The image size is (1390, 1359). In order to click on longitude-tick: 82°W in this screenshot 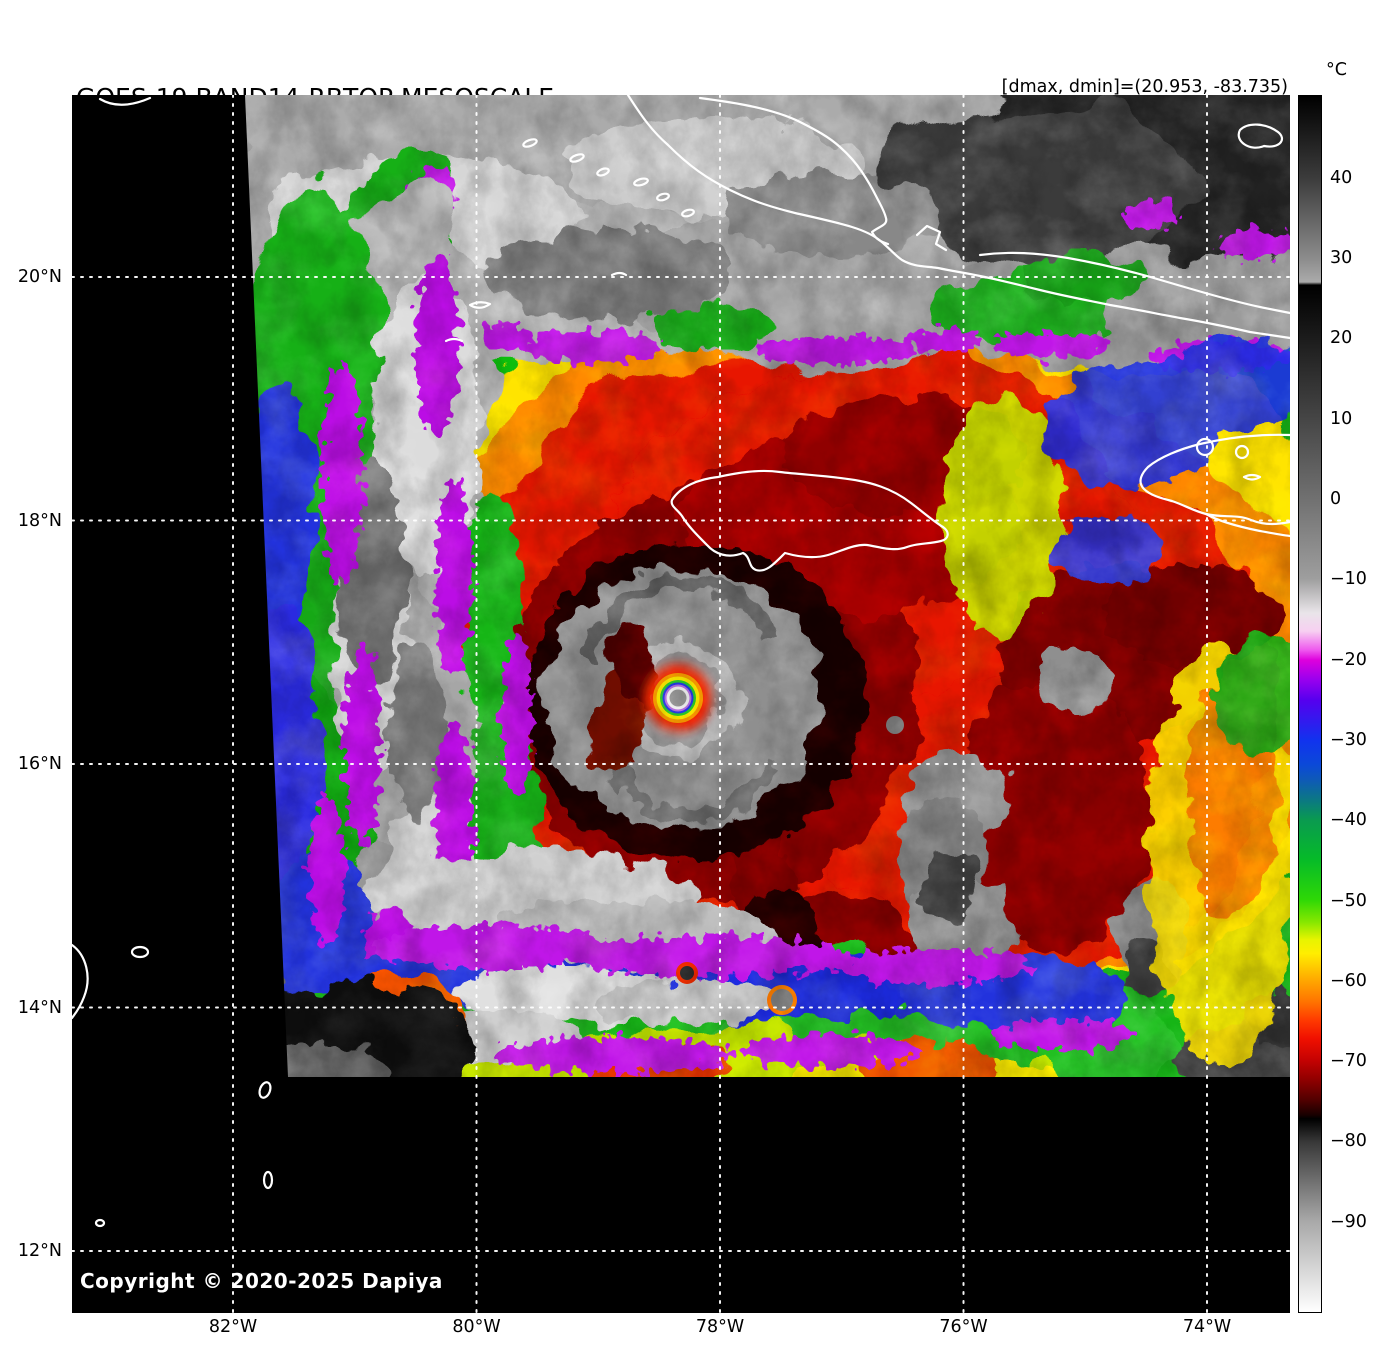, I will do `click(233, 1327)`.